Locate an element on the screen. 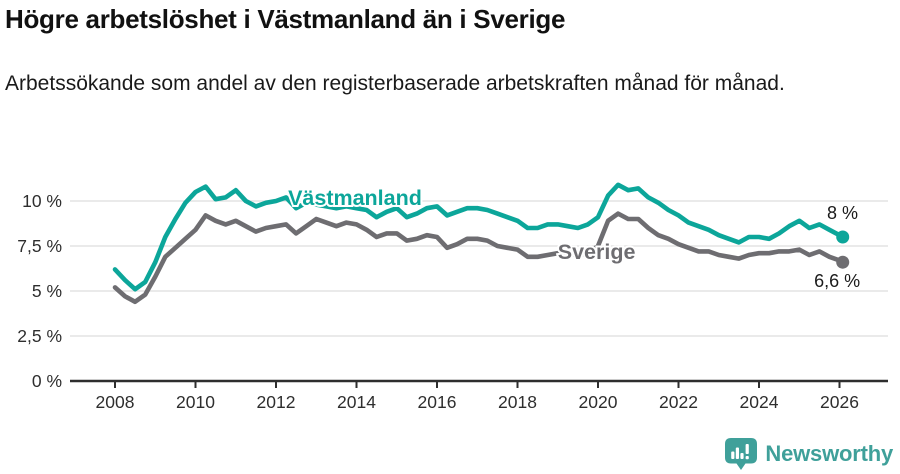  y-axis-label: 7,5 % is located at coordinates (39, 246).